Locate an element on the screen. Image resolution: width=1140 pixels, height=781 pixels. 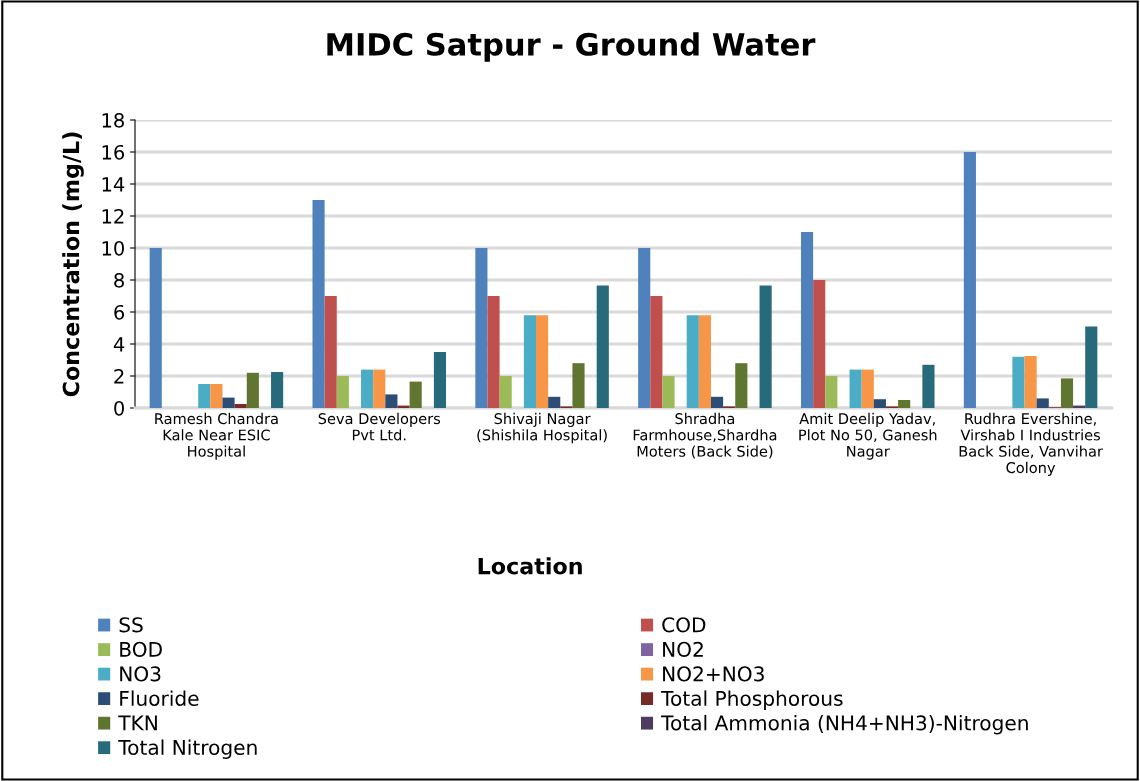
y-tick-label: 12 is located at coordinates (113, 216).